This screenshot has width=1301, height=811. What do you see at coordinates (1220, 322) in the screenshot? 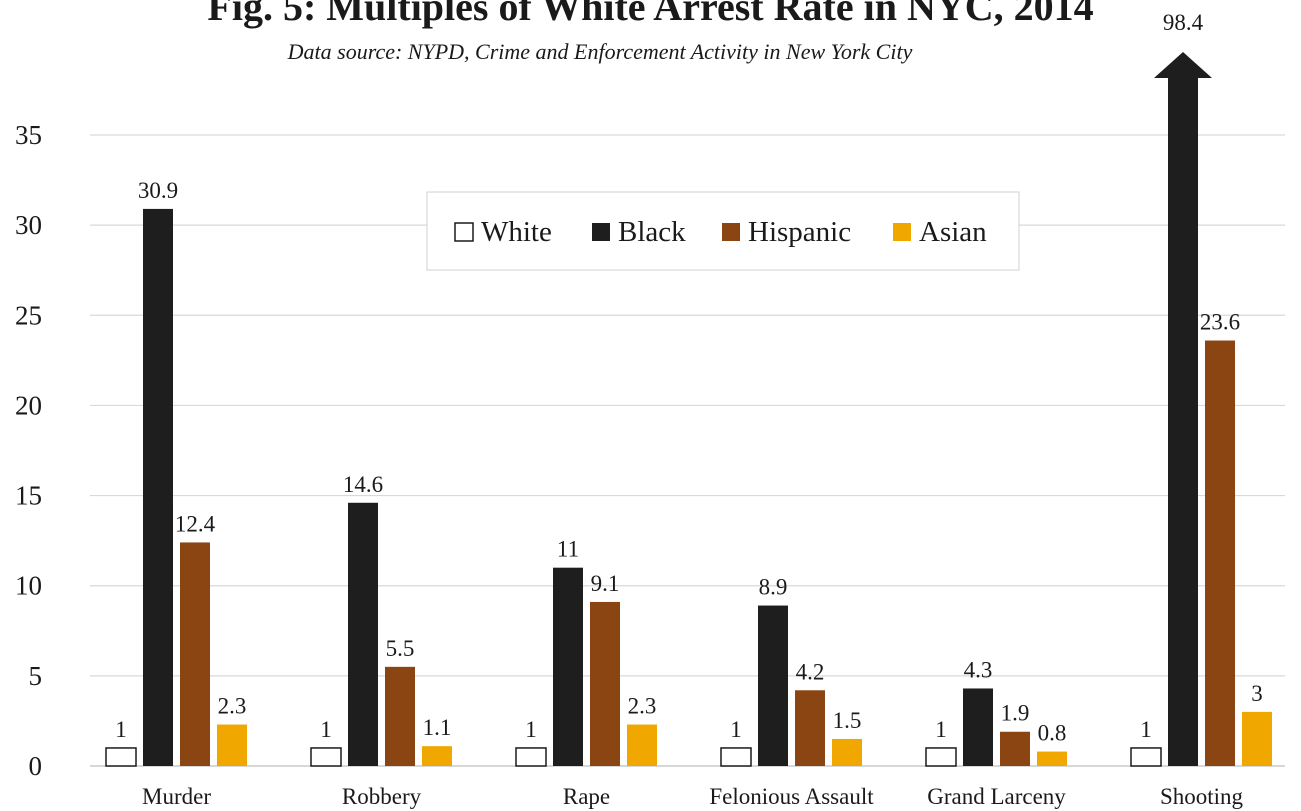
I see `data-label: 23.6` at bounding box center [1220, 322].